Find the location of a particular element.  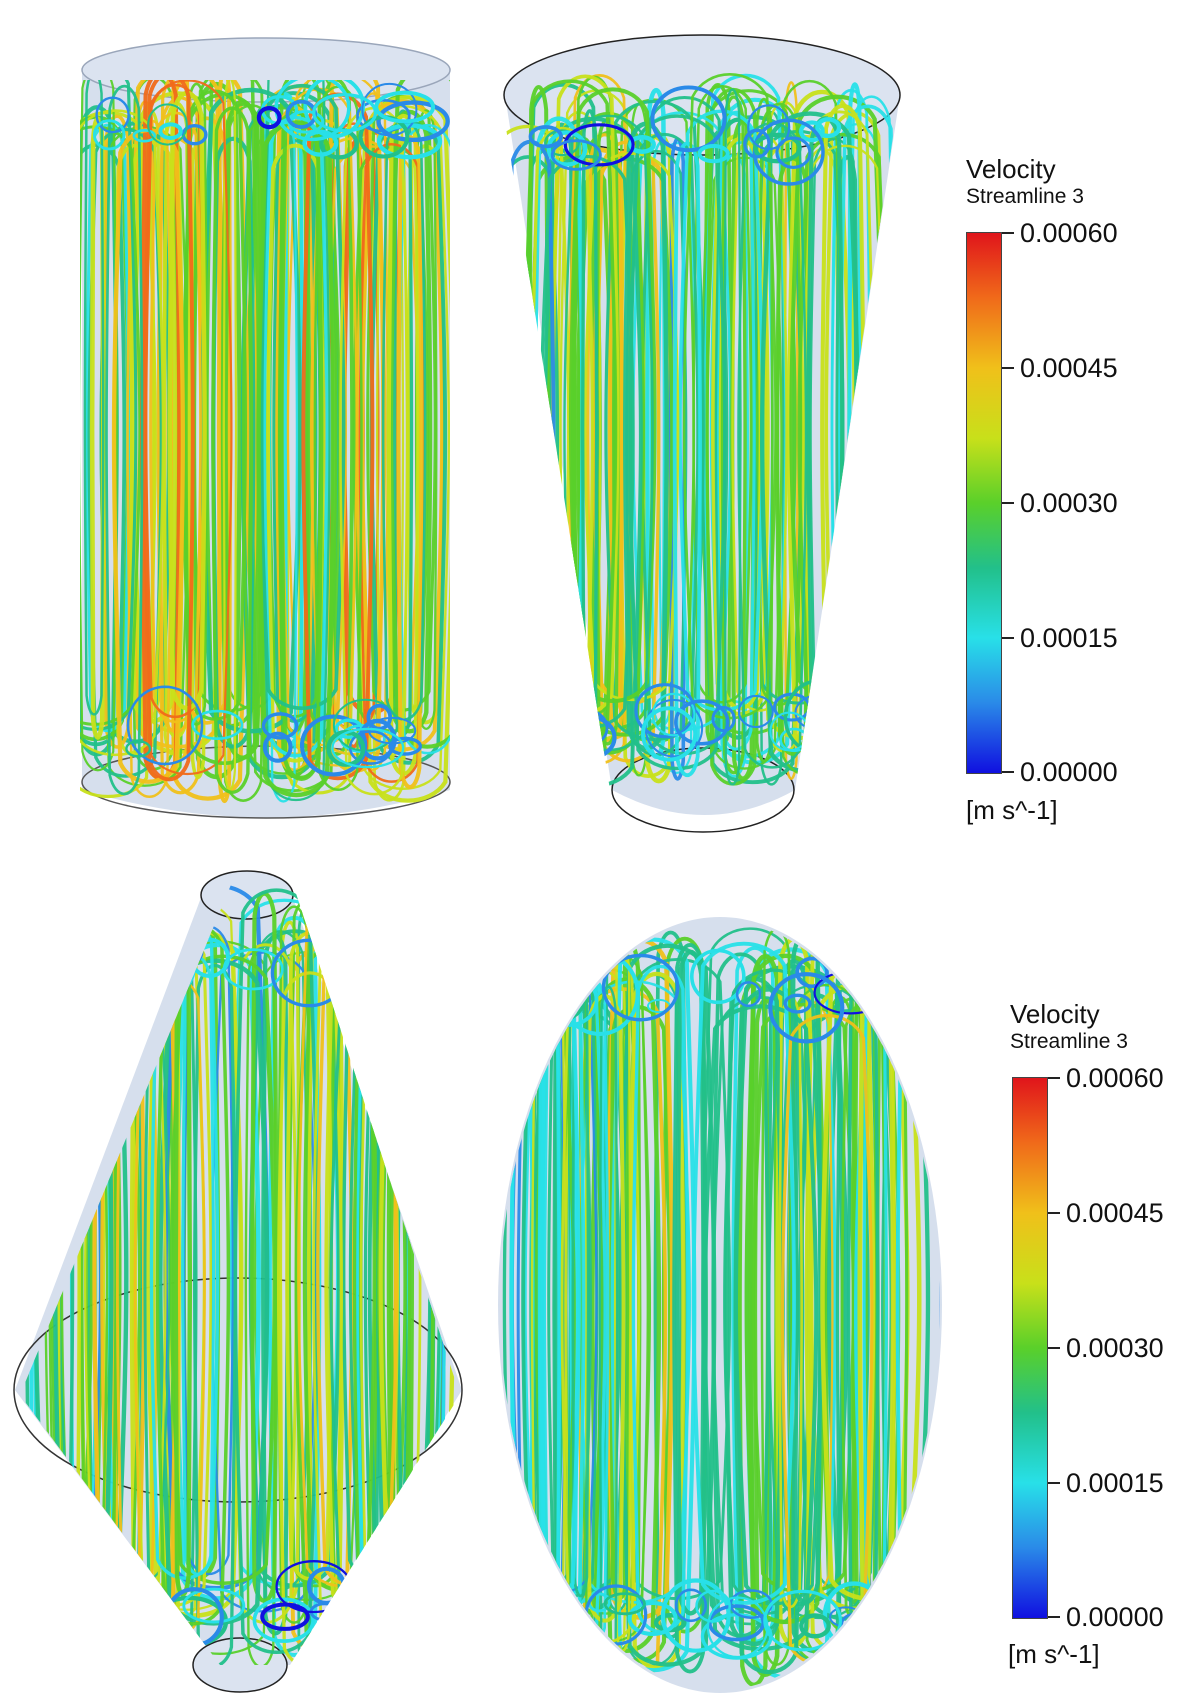

panel-cylinder is located at coordinates (265, 428).